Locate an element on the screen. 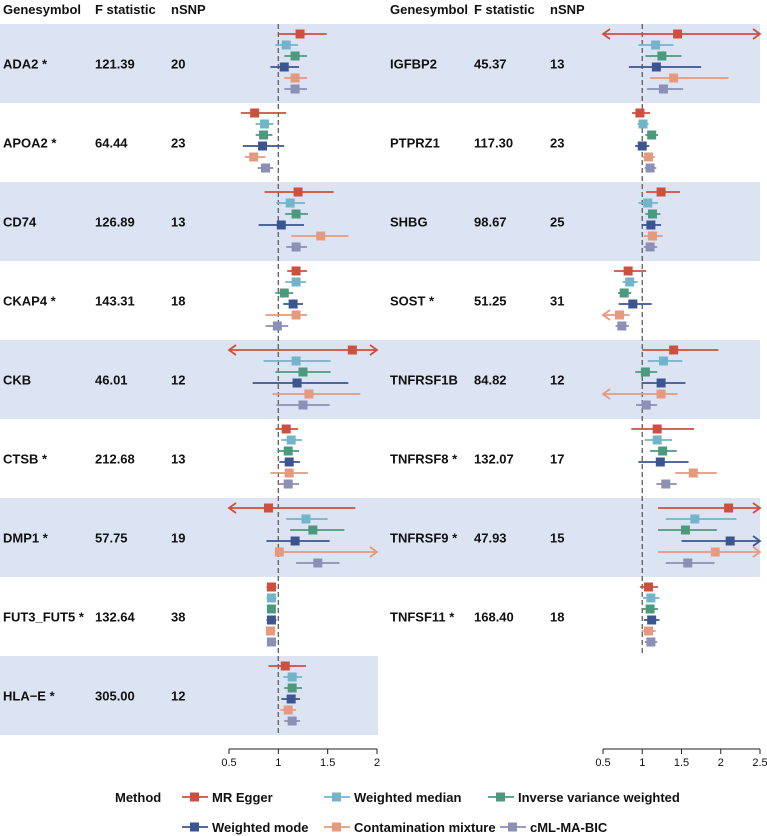  nsnp-value: 15 is located at coordinates (557, 538).